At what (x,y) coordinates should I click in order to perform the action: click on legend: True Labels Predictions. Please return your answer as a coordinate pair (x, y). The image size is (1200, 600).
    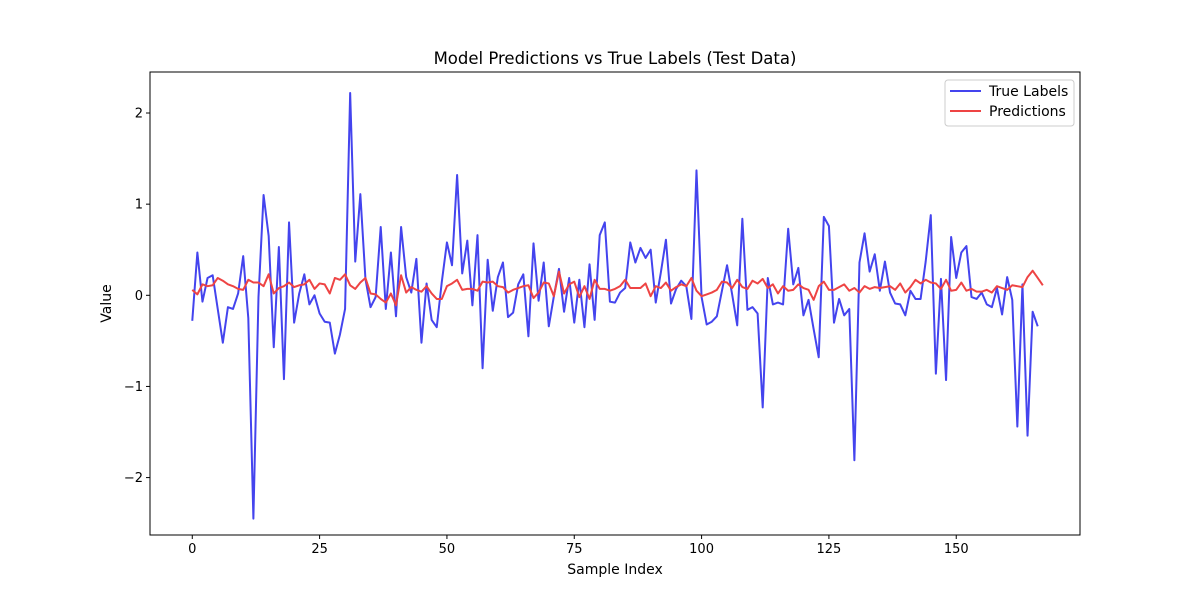
    Looking at the image, I should click on (1009, 103).